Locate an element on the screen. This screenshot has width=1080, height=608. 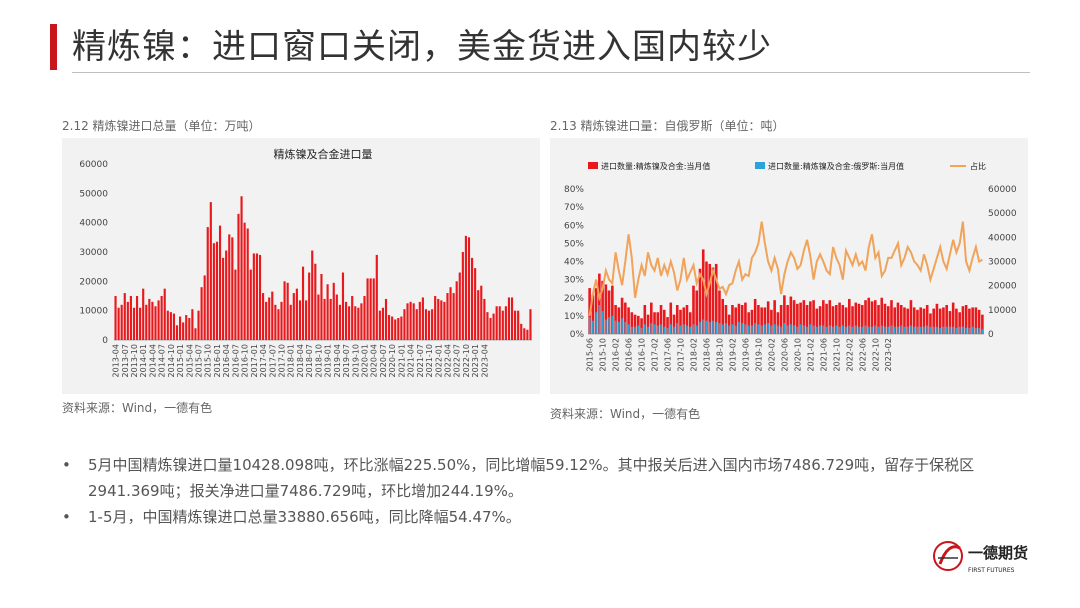
logo-en-text: FIRST FUTURES is located at coordinates (991, 570).